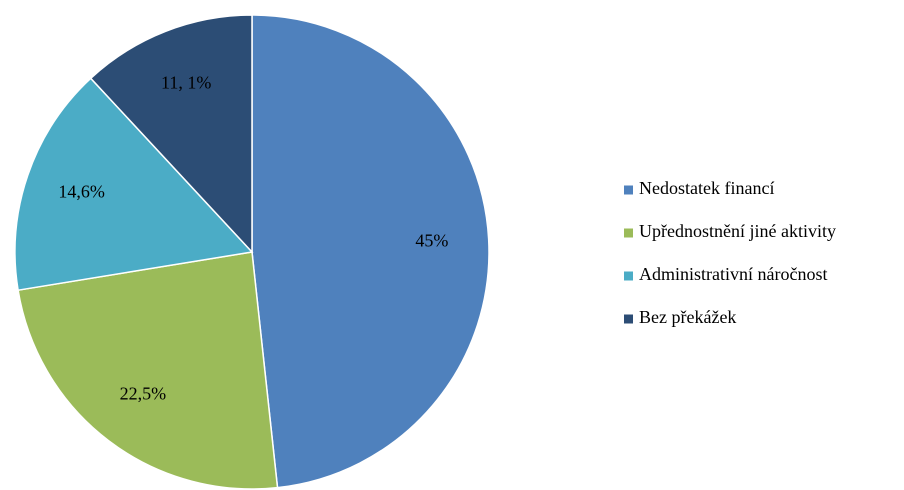 The height and width of the screenshot is (490, 904). I want to click on data-label: 45%, so click(431, 240).